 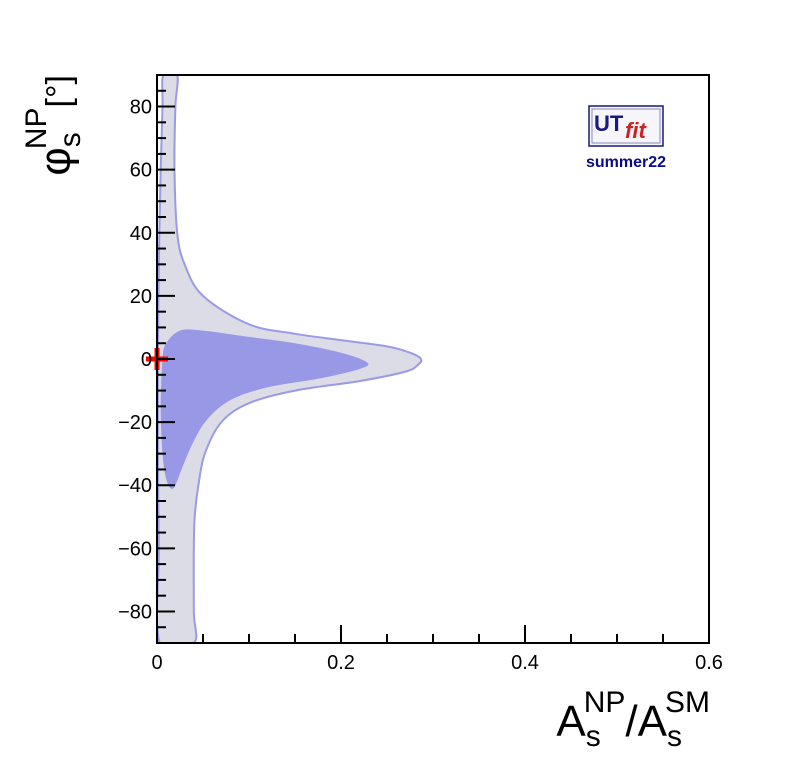 What do you see at coordinates (653, 721) in the screenshot?
I see `x-title-base2: A` at bounding box center [653, 721].